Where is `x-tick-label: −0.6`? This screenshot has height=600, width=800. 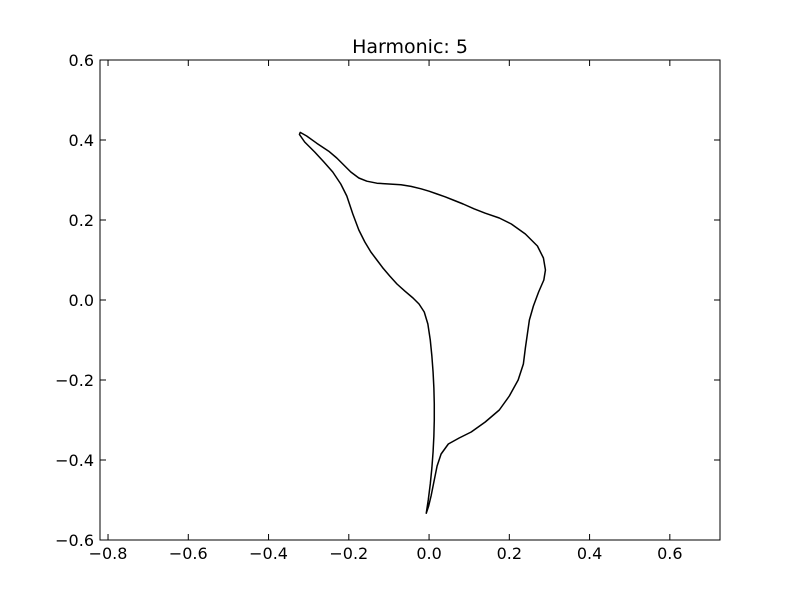
x-tick-label: −0.6 is located at coordinates (188, 553).